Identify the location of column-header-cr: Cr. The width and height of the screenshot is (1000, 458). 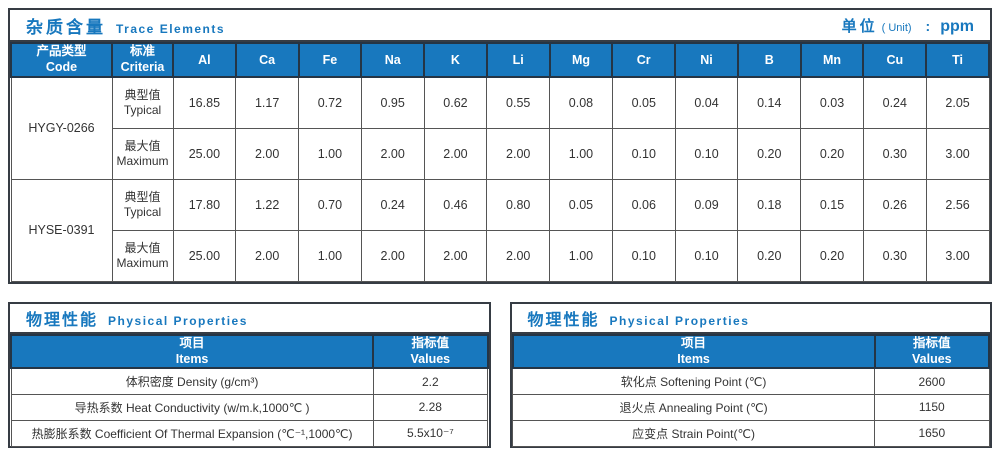
(644, 60).